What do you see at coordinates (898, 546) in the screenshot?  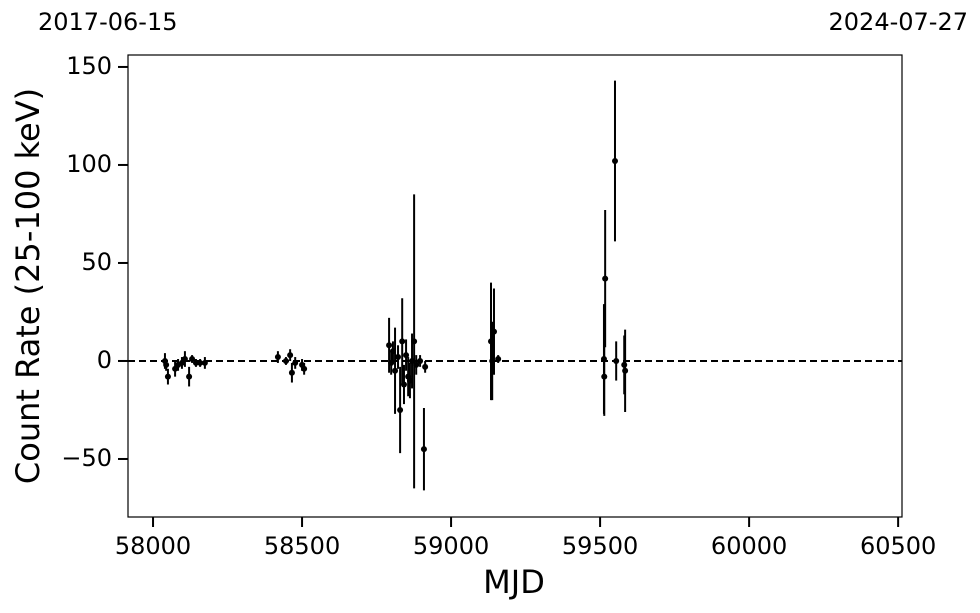 I see `x-tick-label: 60500` at bounding box center [898, 546].